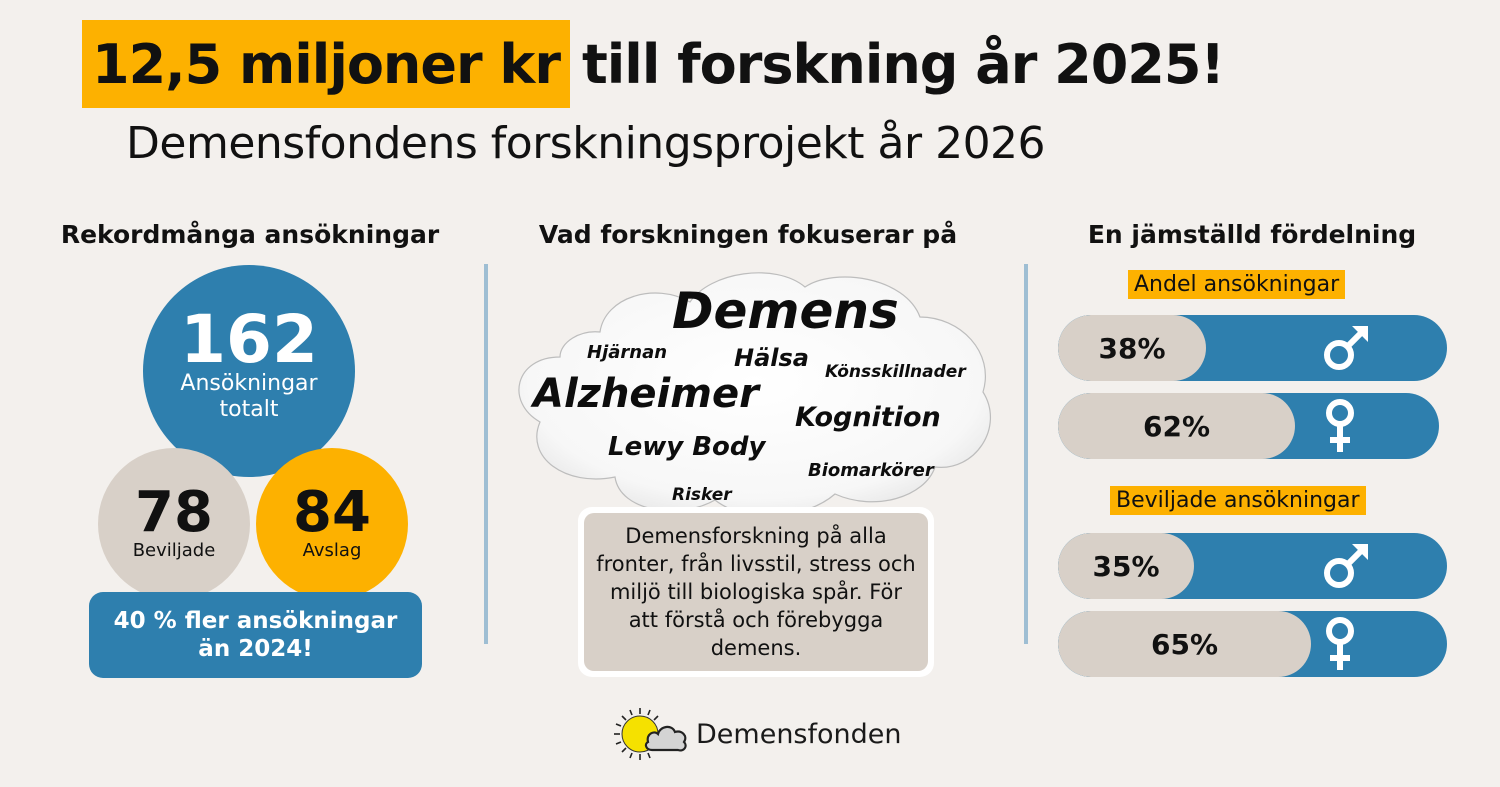 The width and height of the screenshot is (1500, 787). What do you see at coordinates (1237, 284) in the screenshot?
I see `applications-share-label: Andel ansökningar` at bounding box center [1237, 284].